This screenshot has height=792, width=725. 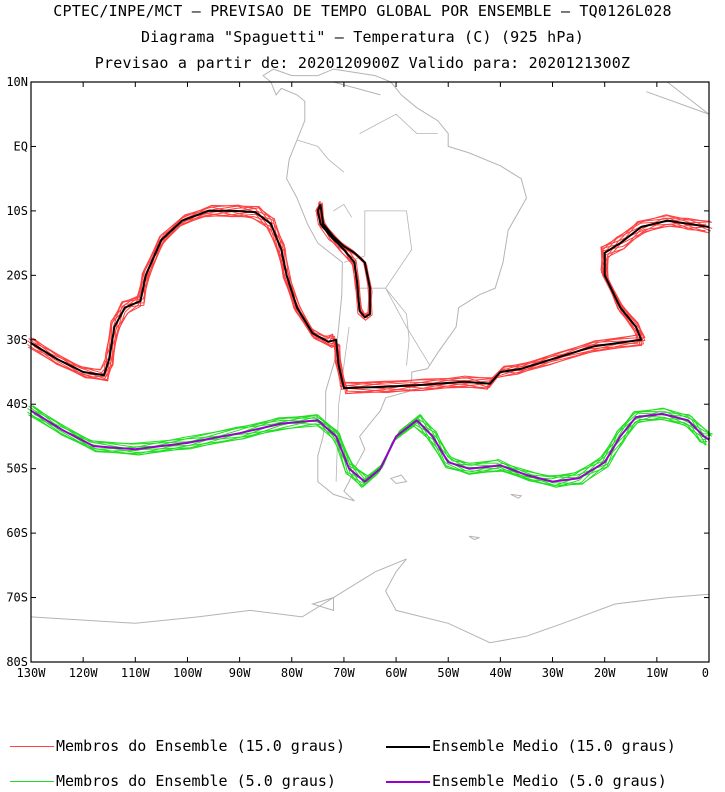 What do you see at coordinates (32, 673) in the screenshot?
I see `lon-tick-label-0: 130W` at bounding box center [32, 673].